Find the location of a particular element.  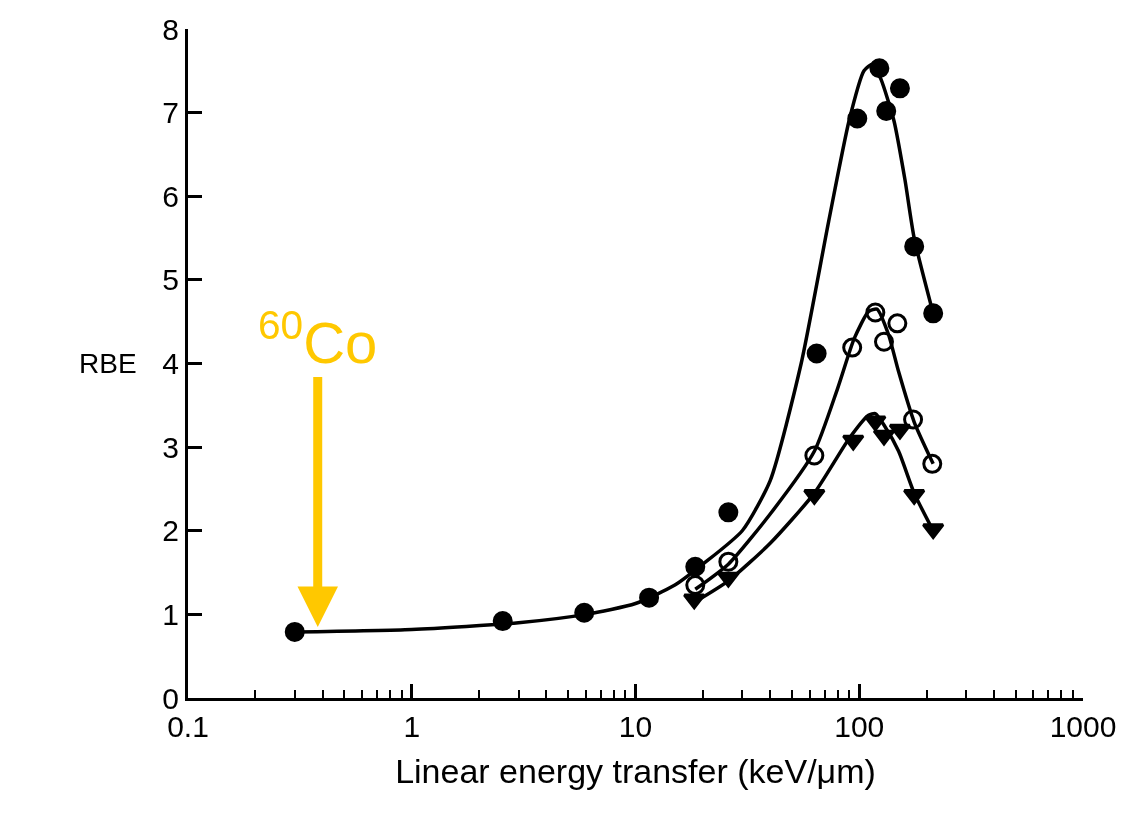

x-tick-label: 100 is located at coordinates (859, 726).